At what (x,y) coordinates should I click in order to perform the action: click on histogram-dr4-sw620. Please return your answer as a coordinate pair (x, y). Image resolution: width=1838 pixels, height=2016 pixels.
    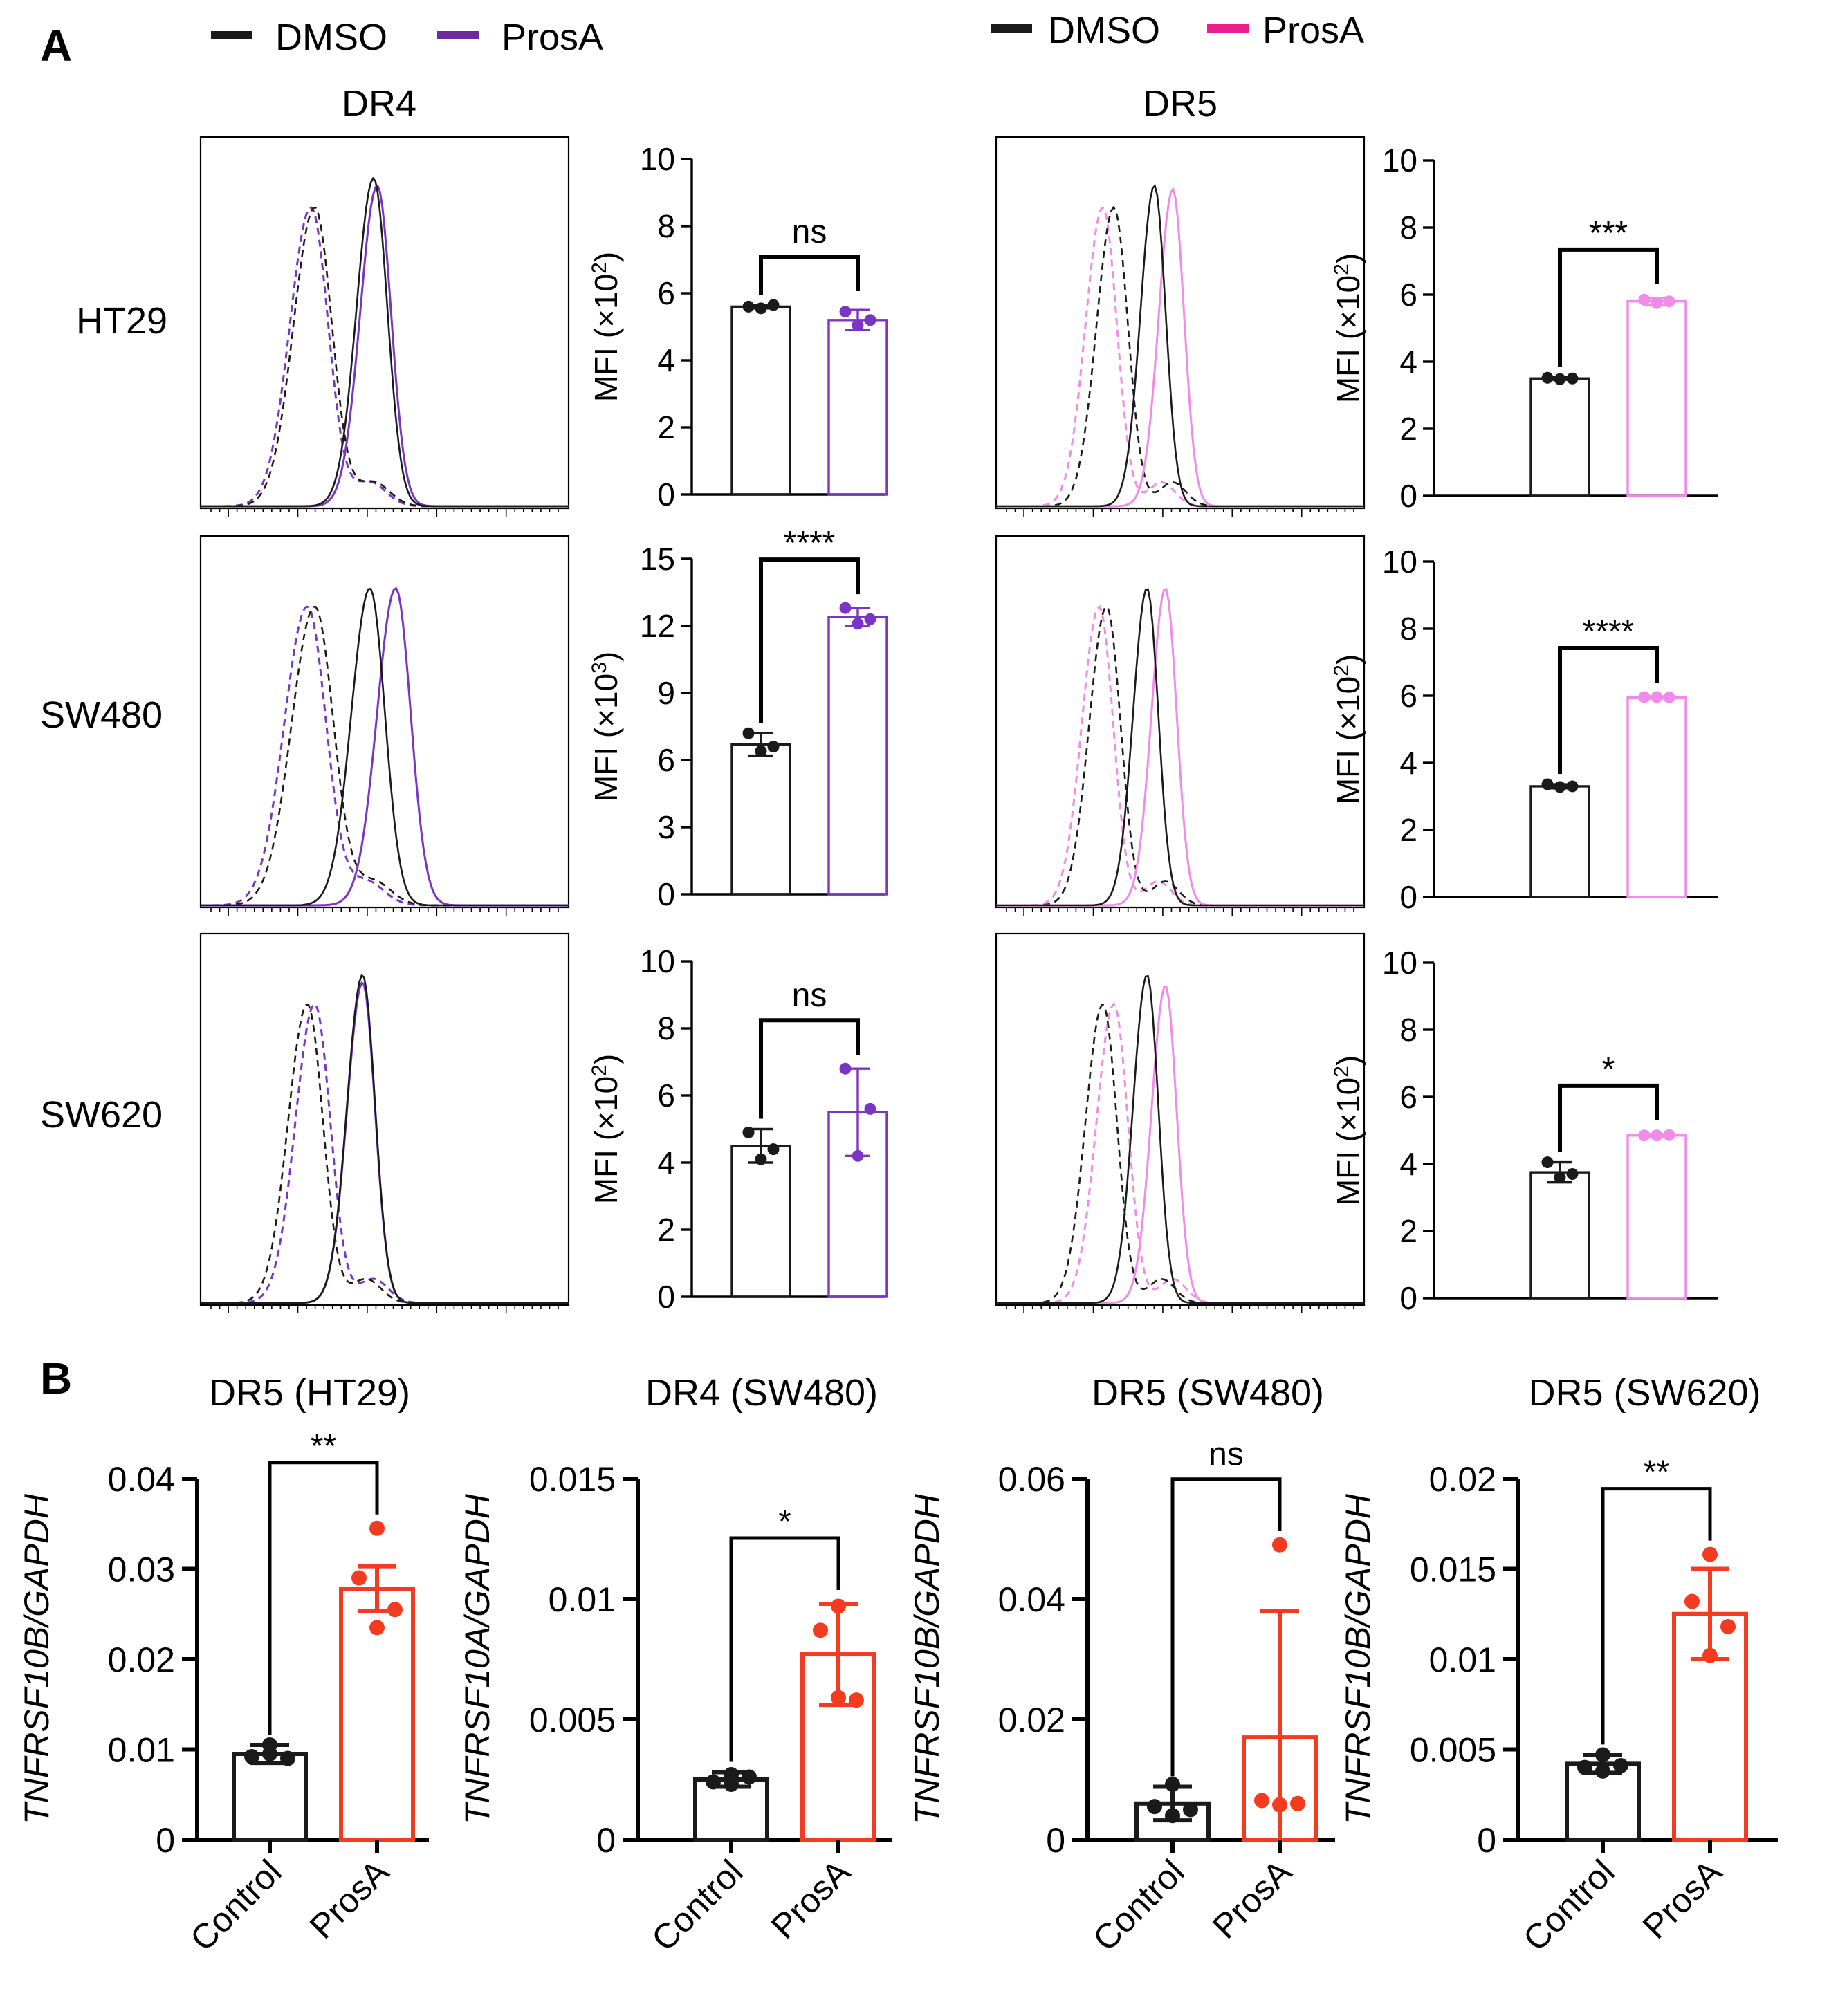
    Looking at the image, I should click on (384, 1122).